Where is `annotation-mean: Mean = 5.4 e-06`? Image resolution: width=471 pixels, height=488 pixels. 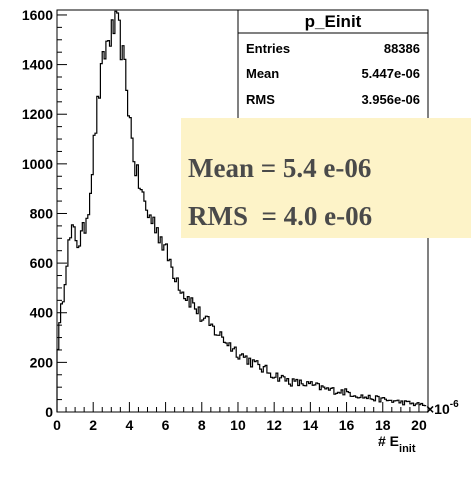
annotation-mean: Mean = 5.4 e-06 is located at coordinates (279, 168).